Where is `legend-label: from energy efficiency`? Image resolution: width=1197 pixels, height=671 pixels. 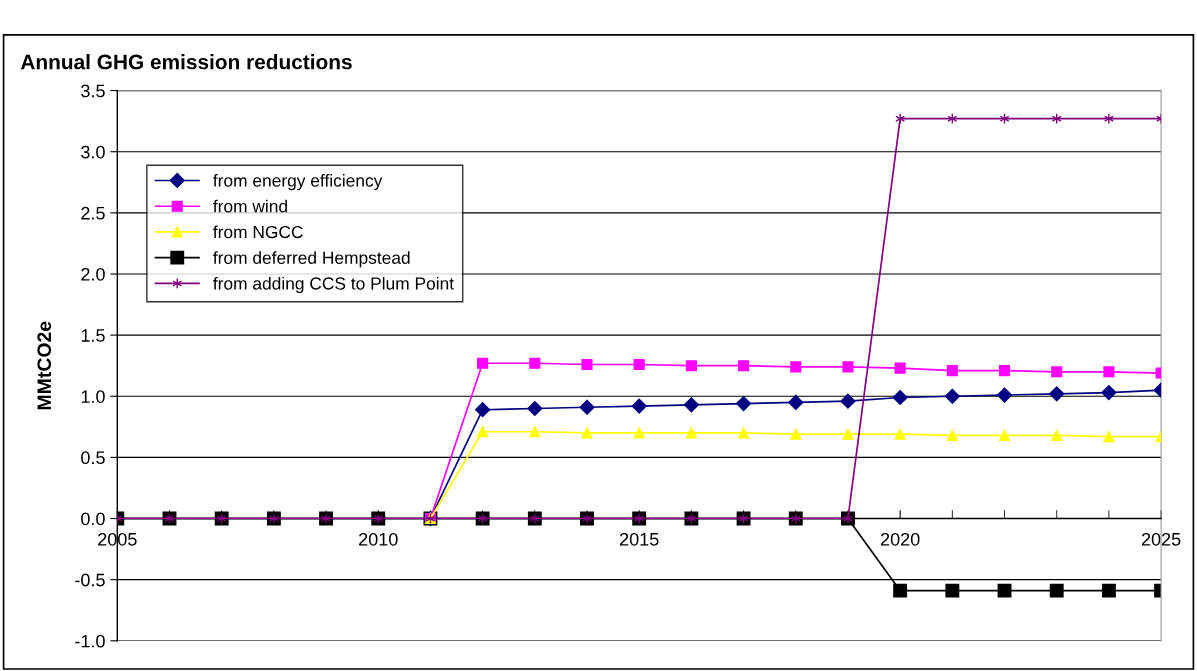
legend-label: from energy efficiency is located at coordinates (298, 182).